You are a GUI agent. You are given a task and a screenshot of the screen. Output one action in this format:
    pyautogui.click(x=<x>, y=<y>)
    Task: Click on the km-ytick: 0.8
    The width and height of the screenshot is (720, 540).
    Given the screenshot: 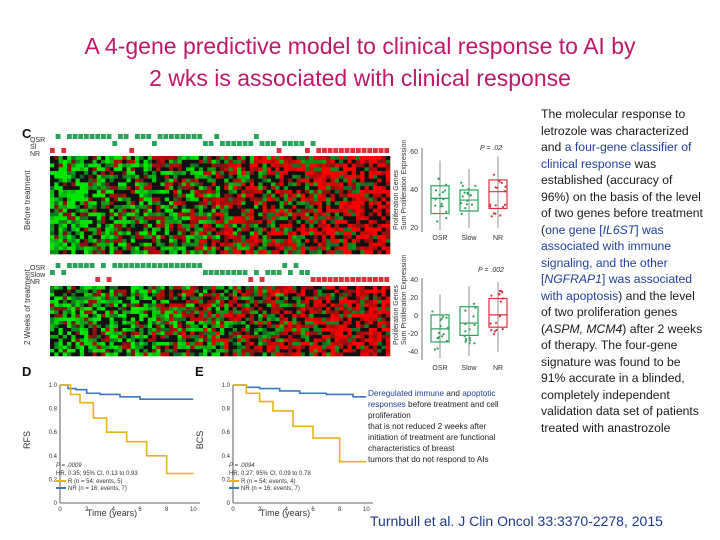 What is the action you would take?
    pyautogui.click(x=53, y=410)
    